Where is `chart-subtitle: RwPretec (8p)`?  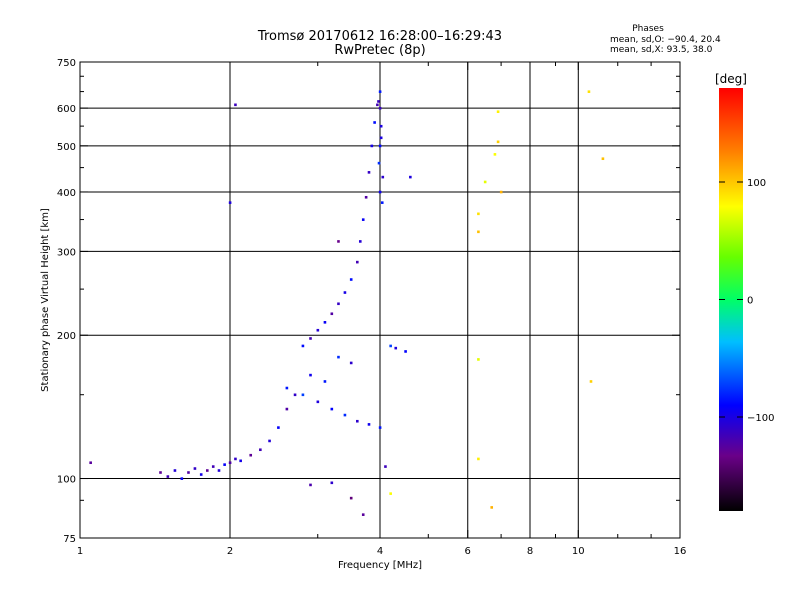
chart-subtitle: RwPretec (8p) is located at coordinates (379, 50).